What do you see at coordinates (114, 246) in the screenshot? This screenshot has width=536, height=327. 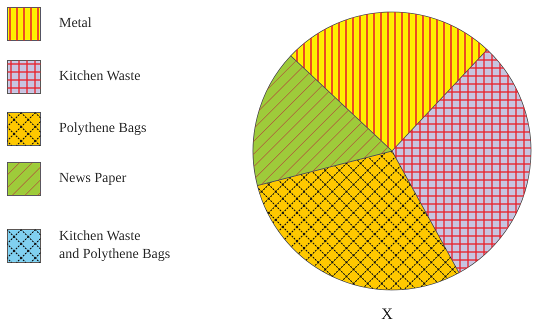 I see `legend-label: Kitchen Waste and Polythene Bags` at bounding box center [114, 246].